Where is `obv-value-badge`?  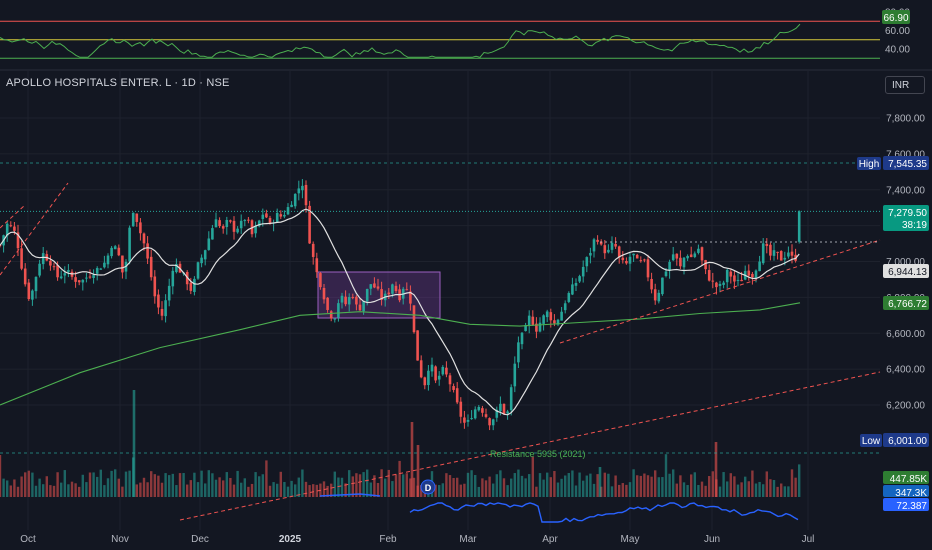
obv-value-badge is located at coordinates (906, 504).